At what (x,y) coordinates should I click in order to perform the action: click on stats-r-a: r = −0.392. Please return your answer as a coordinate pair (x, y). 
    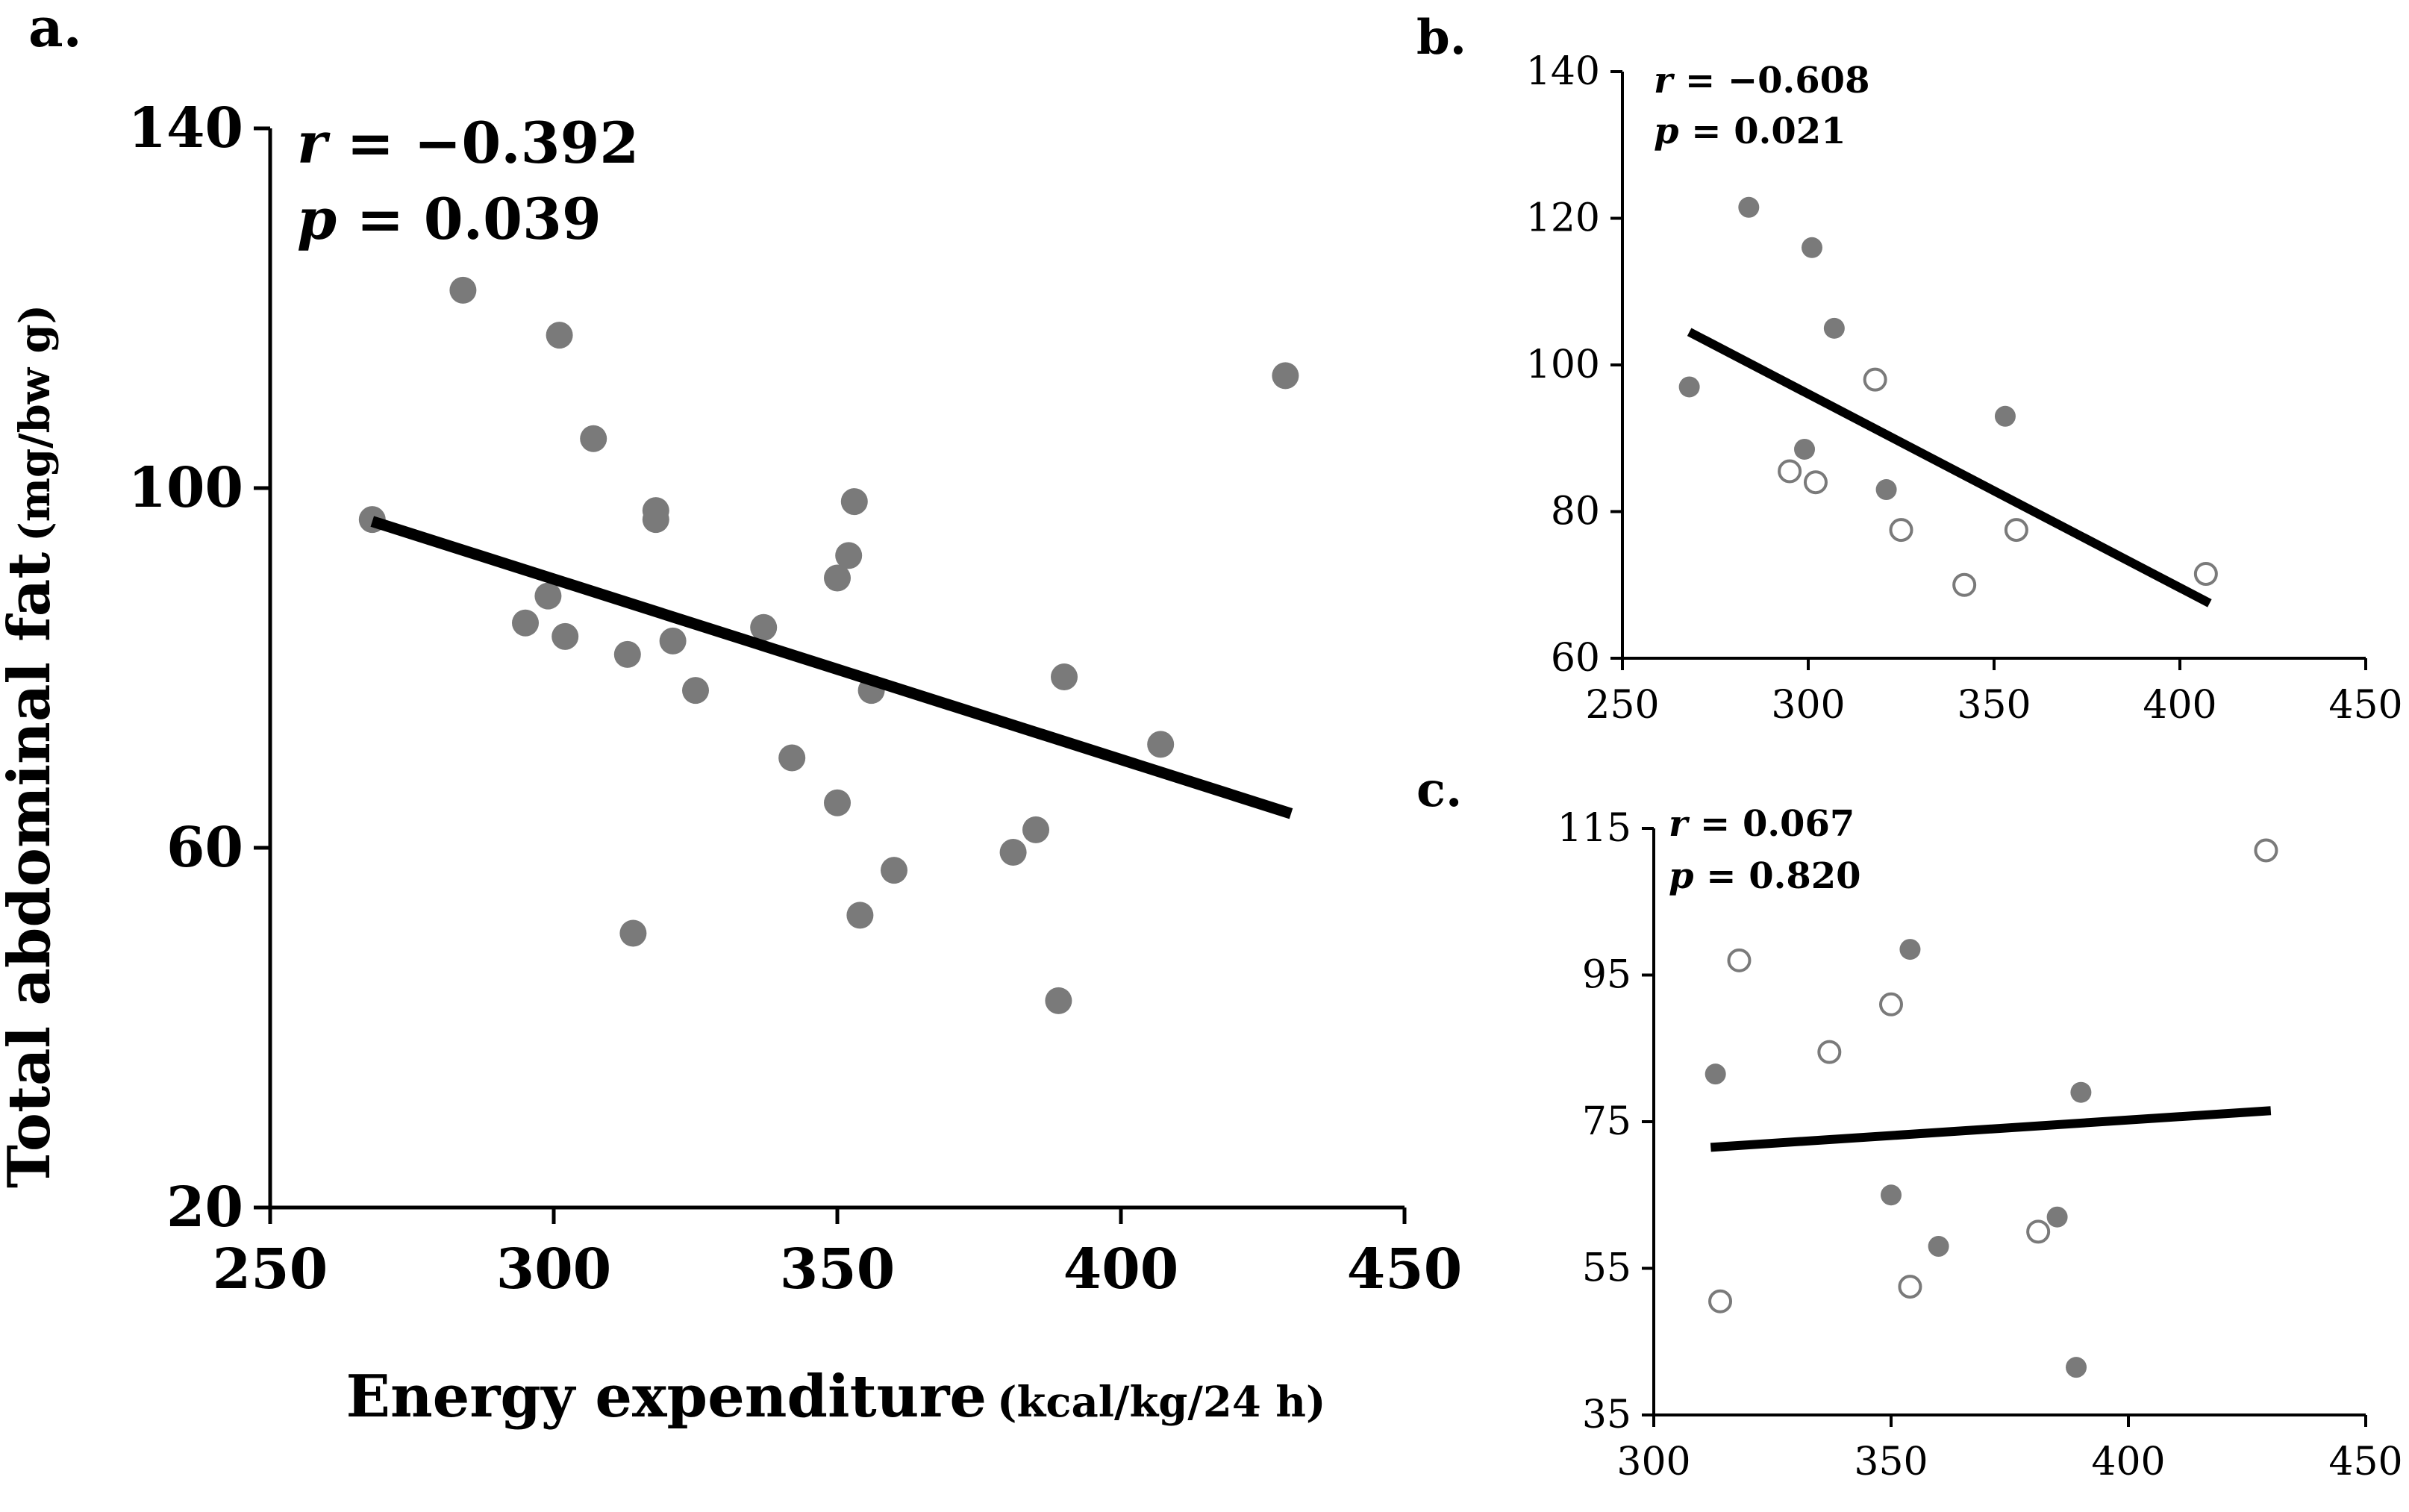
    Looking at the image, I should click on (468, 143).